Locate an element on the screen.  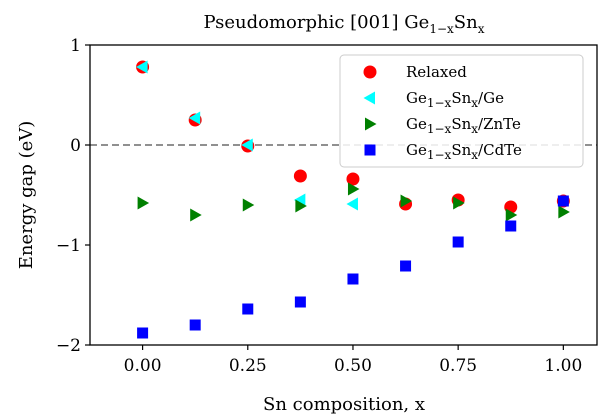
legend-entry: Ge1−xSnx/ZnTe is located at coordinates (443, 125).